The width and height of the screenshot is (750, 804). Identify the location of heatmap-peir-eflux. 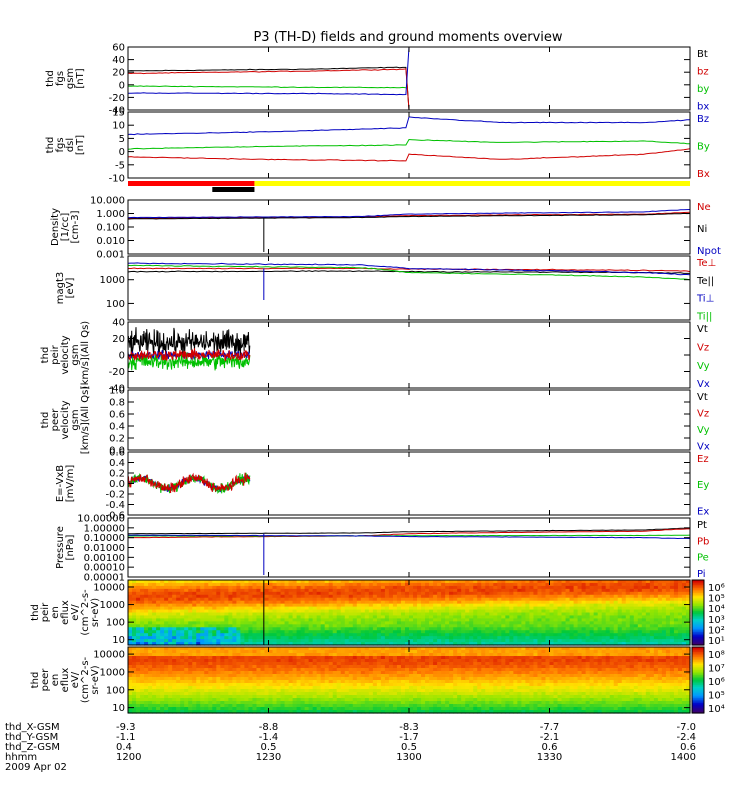
(409, 613).